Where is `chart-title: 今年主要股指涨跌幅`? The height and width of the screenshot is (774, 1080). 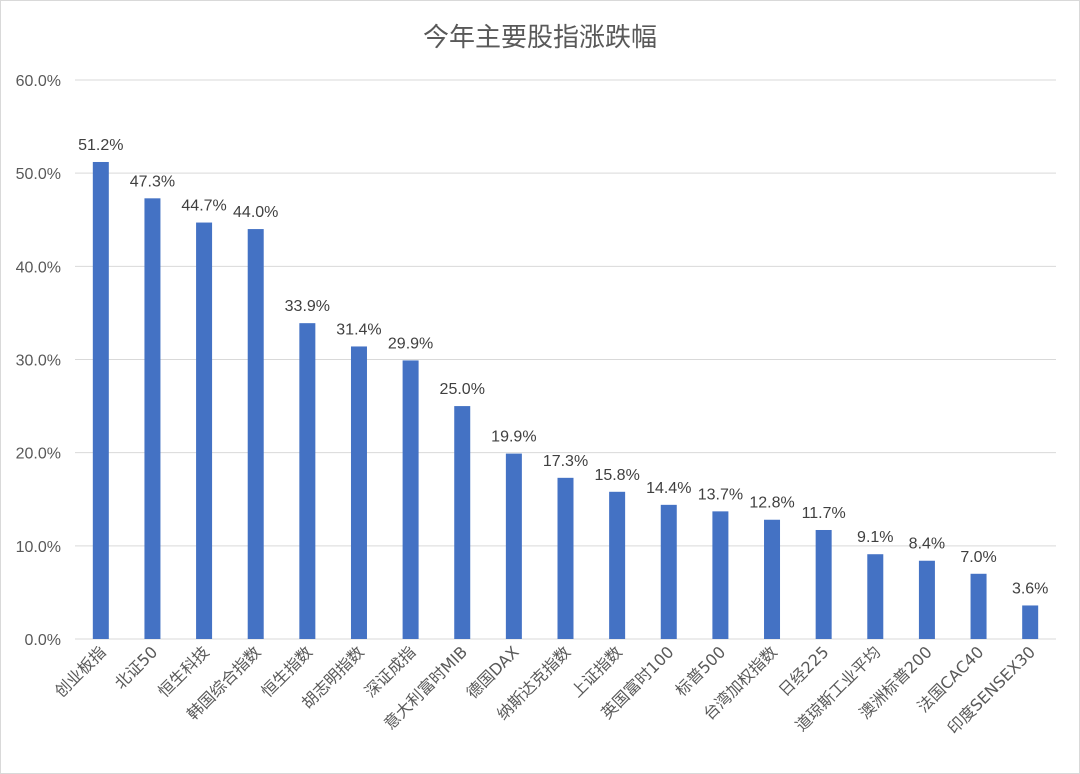
chart-title: 今年主要股指涨跌幅 is located at coordinates (540, 38).